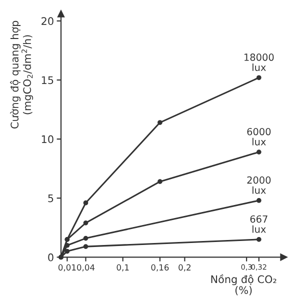 This screenshot has width=305, height=308. What do you see at coordinates (259, 137) in the screenshot?
I see `series-label: 6000 lux` at bounding box center [259, 137].